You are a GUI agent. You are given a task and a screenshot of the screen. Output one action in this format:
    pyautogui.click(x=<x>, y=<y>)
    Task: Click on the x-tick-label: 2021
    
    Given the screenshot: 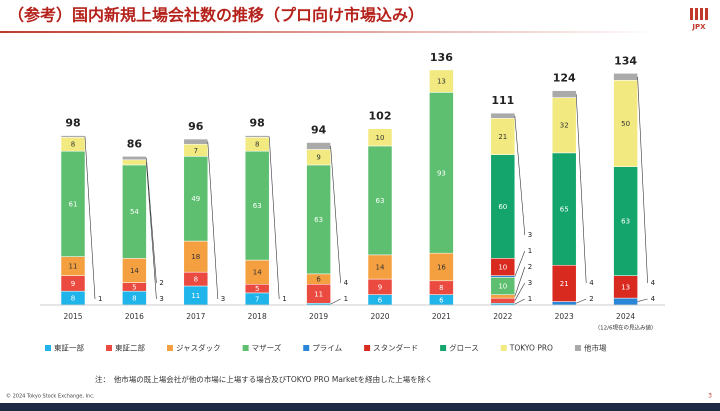 What is the action you would take?
    pyautogui.click(x=441, y=316)
    